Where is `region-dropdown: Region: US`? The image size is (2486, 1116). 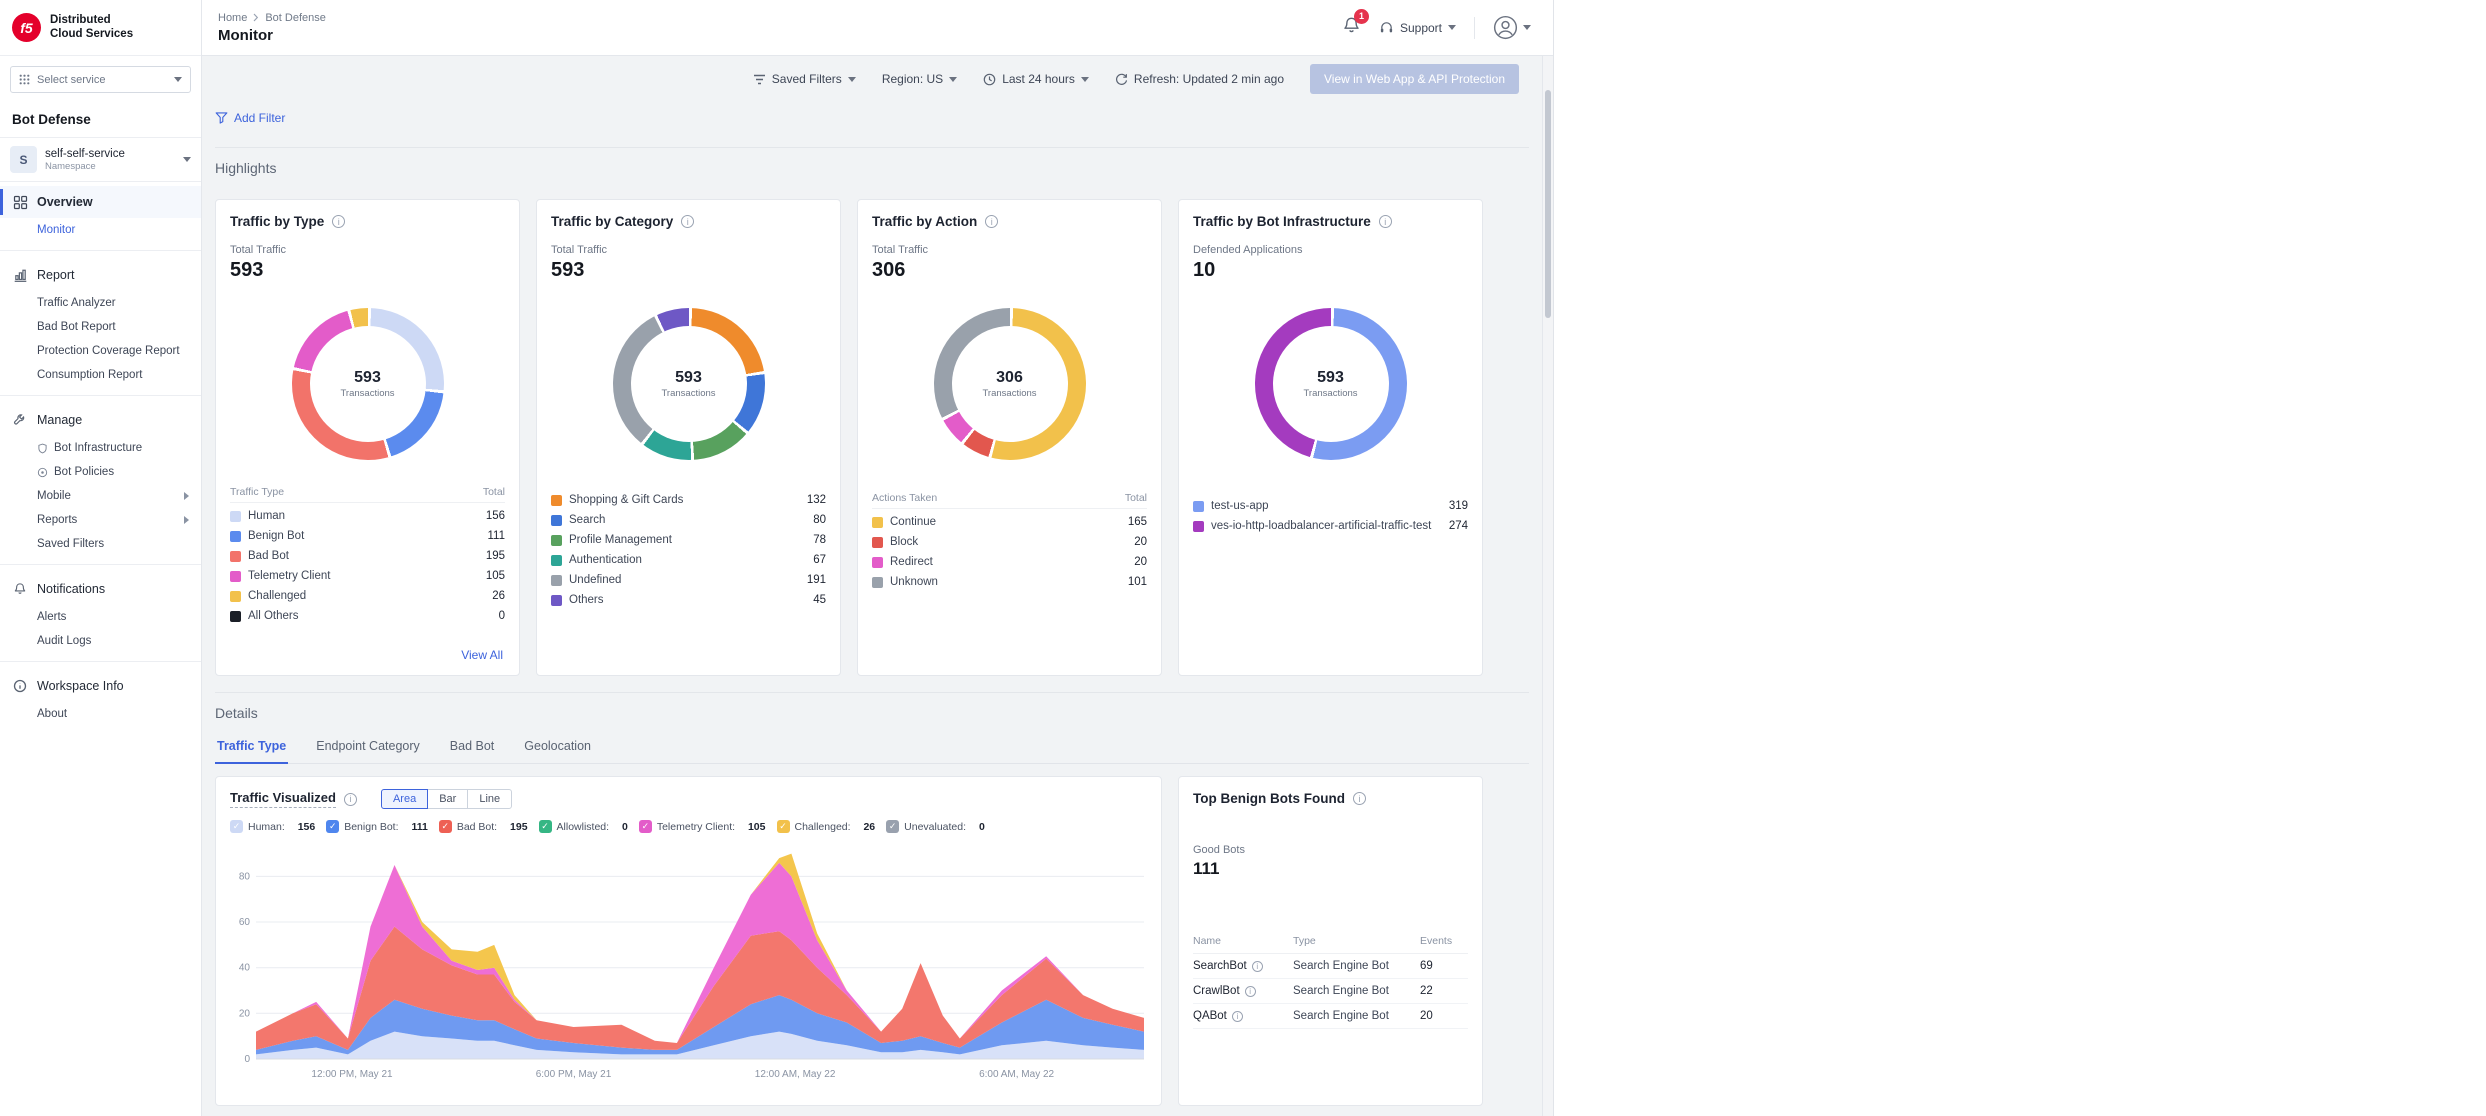
region-dropdown: Region: US is located at coordinates (919, 79).